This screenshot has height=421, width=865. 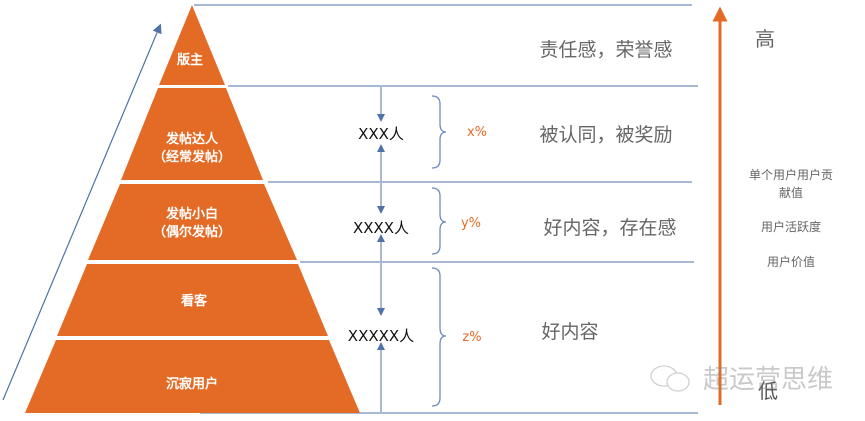 I want to click on pyramid-band-moderator, so click(x=192, y=45).